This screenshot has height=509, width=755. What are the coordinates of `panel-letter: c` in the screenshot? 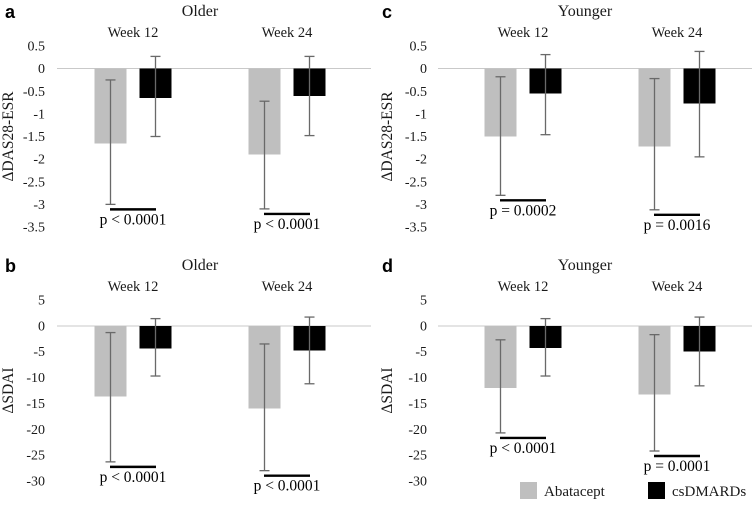 It's located at (387, 12).